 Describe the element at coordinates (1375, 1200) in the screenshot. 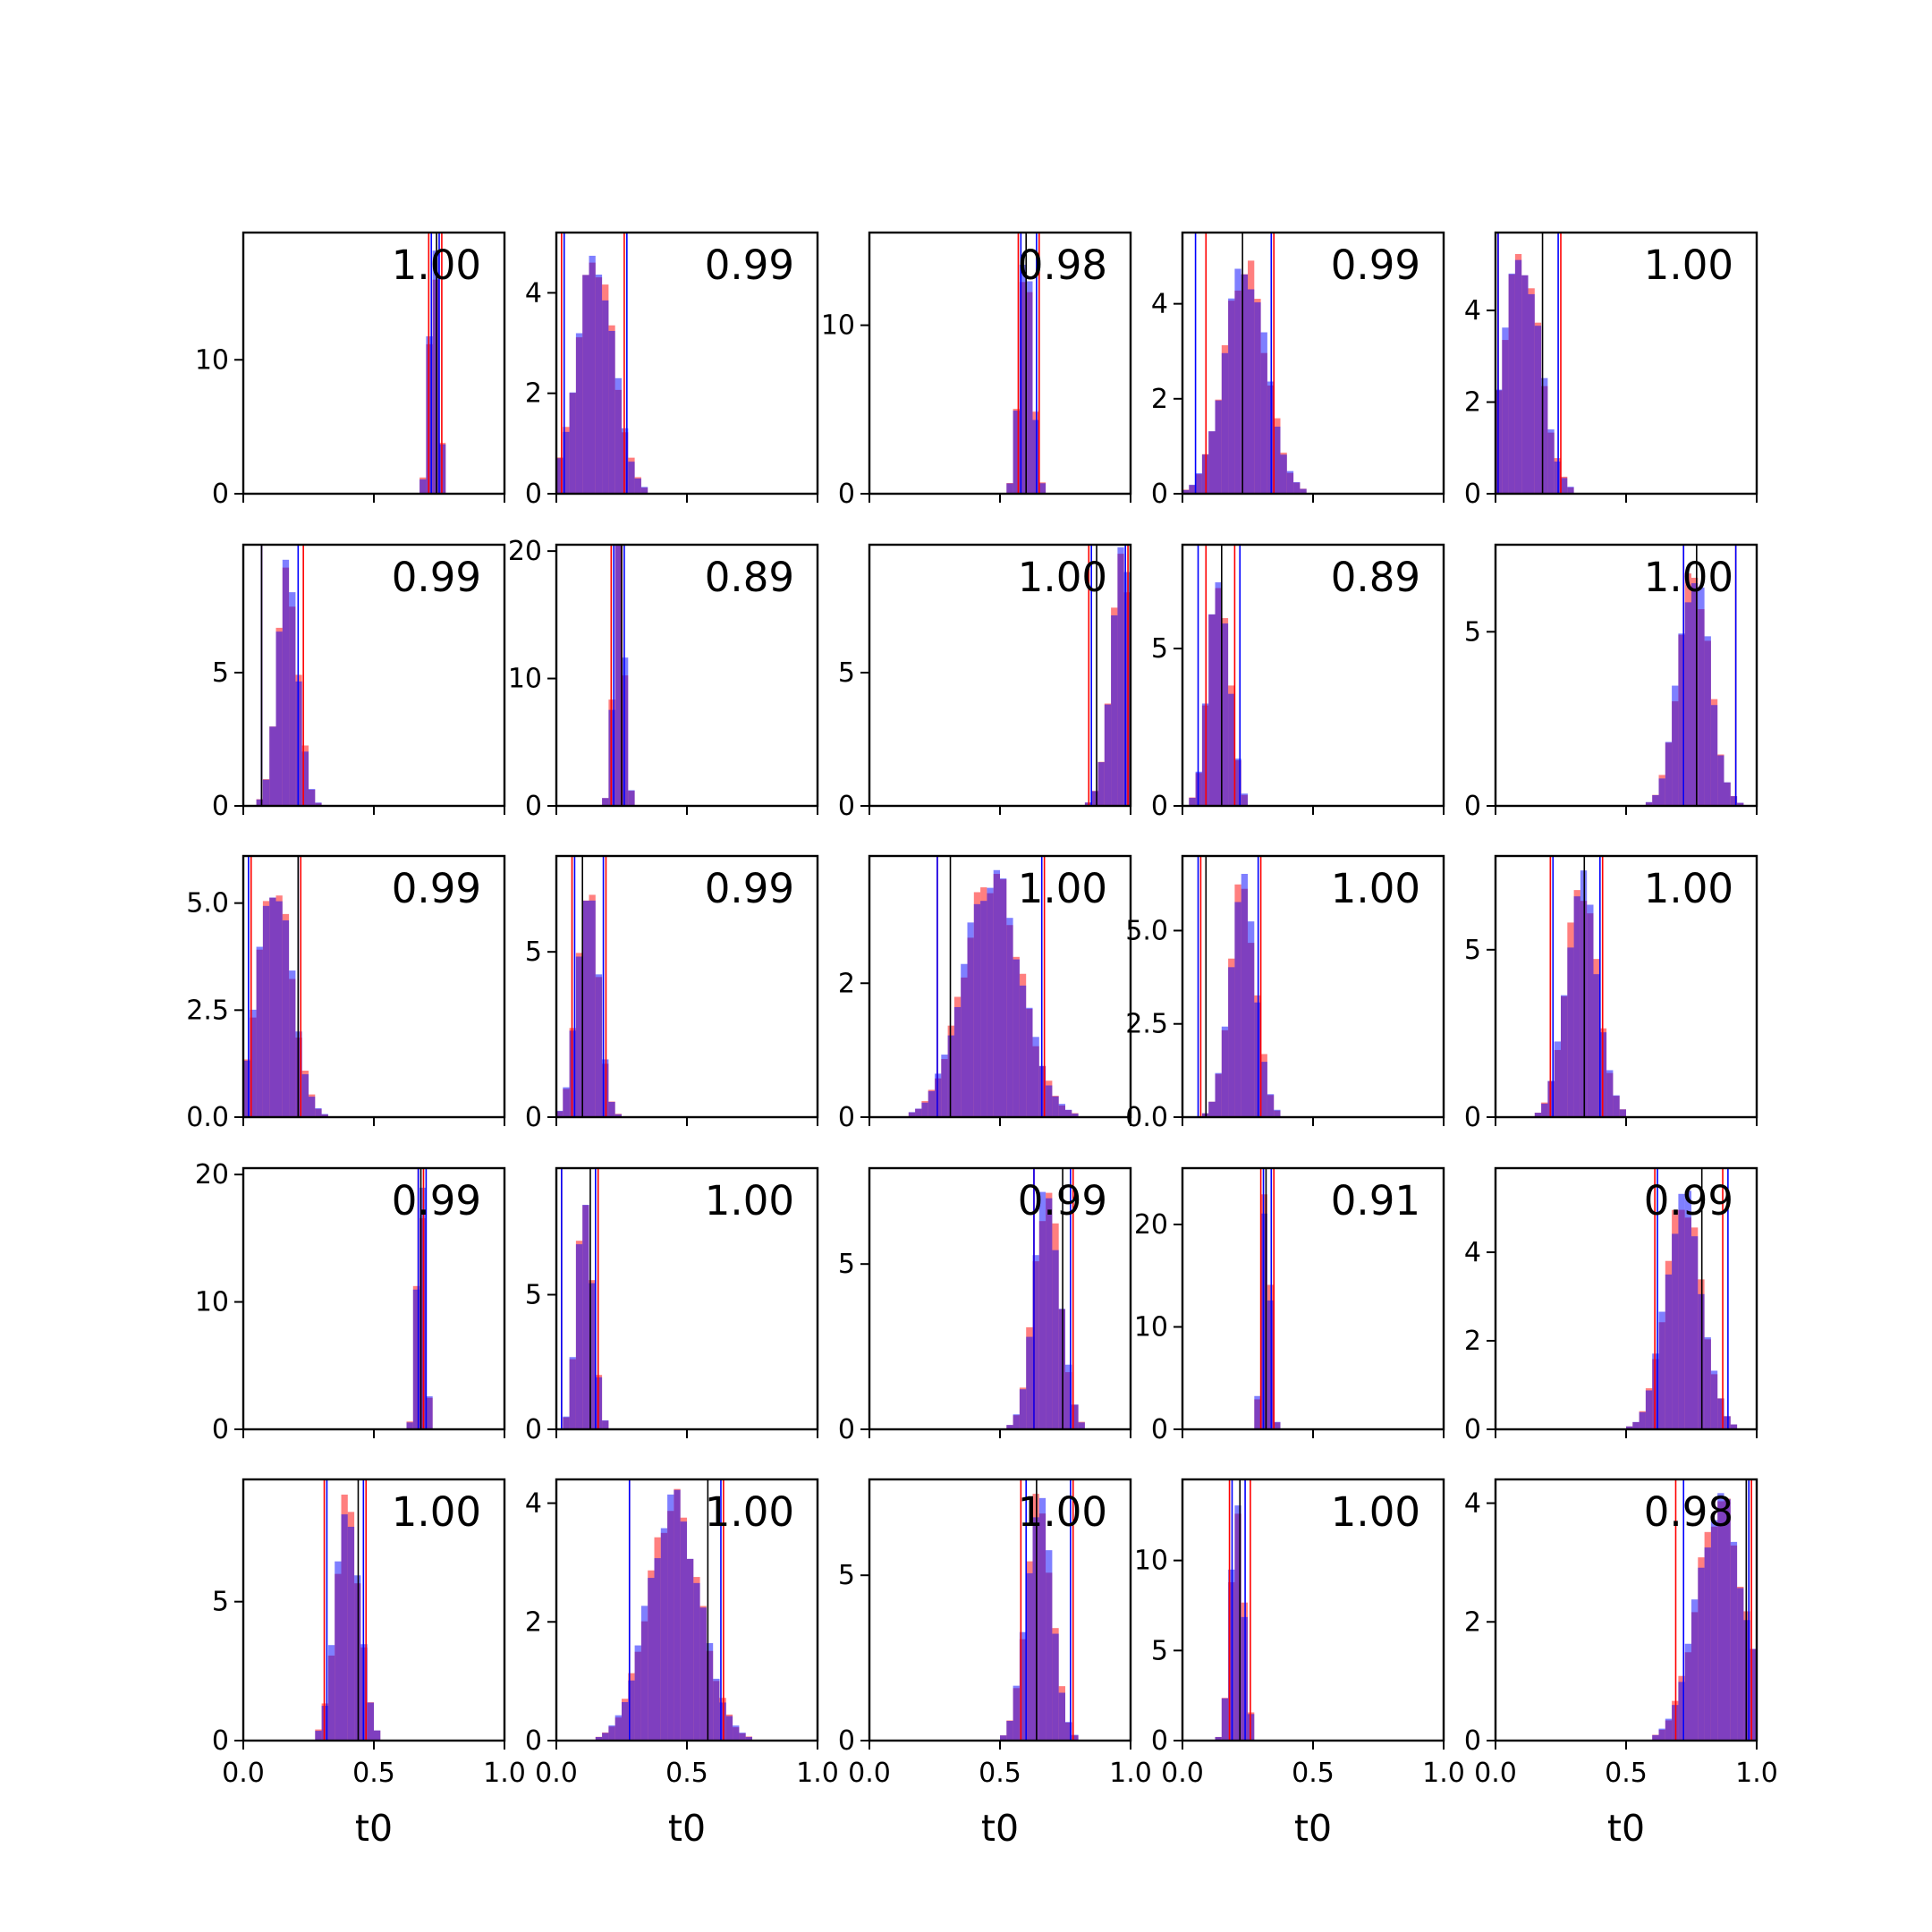

I see `panel-value-label: 0.91` at that location.